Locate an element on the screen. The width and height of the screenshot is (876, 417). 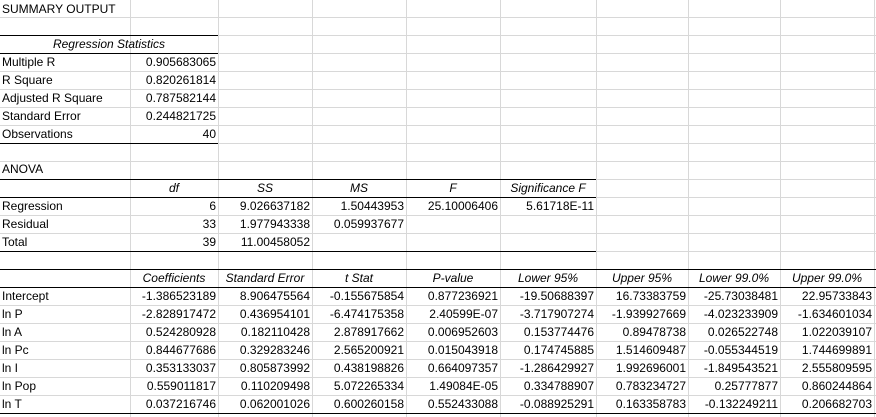
coef-row-label: ln P is located at coordinates (12, 314).